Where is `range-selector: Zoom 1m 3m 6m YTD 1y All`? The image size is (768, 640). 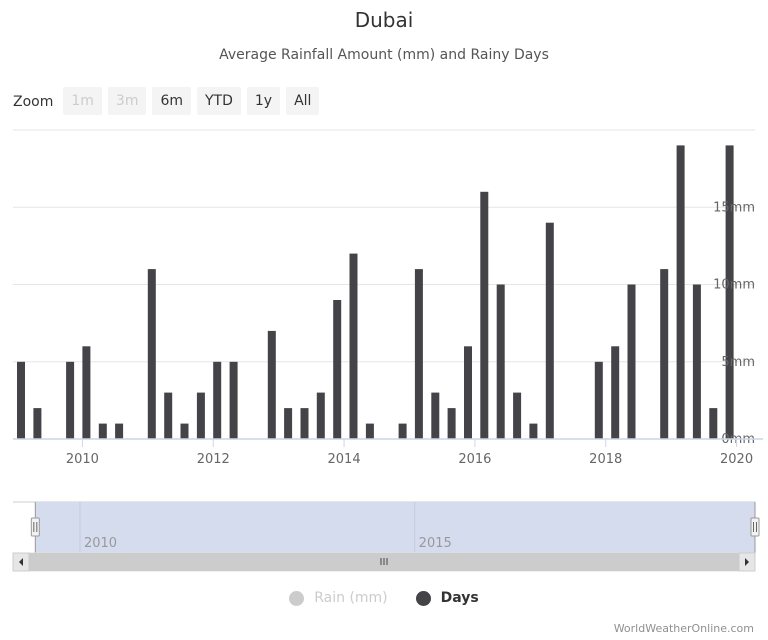 range-selector: Zoom 1m 3m 6m YTD 1y All is located at coordinates (169, 101).